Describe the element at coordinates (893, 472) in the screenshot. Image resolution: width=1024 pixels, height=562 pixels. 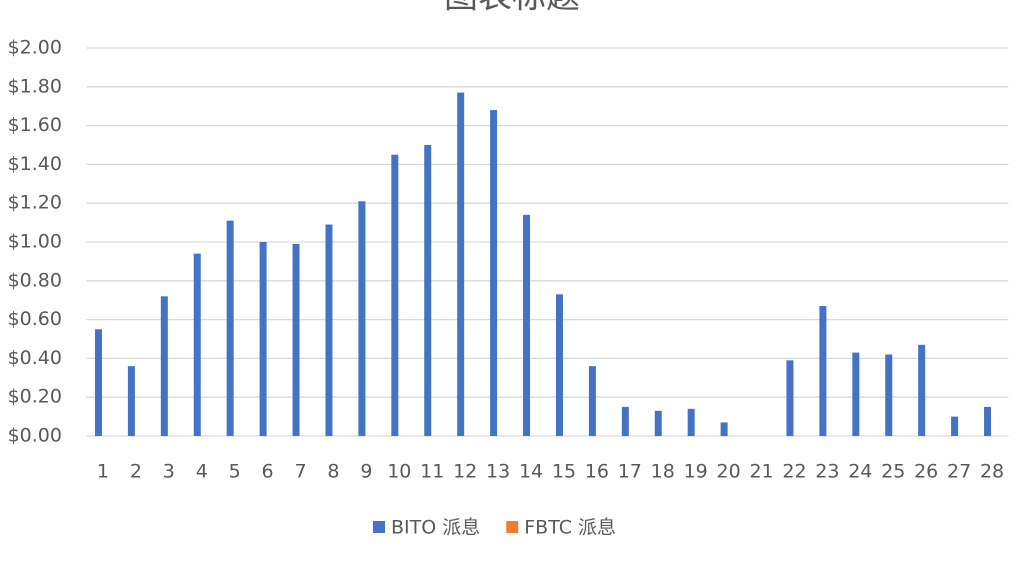
I see `x-tick-label: 25` at that location.